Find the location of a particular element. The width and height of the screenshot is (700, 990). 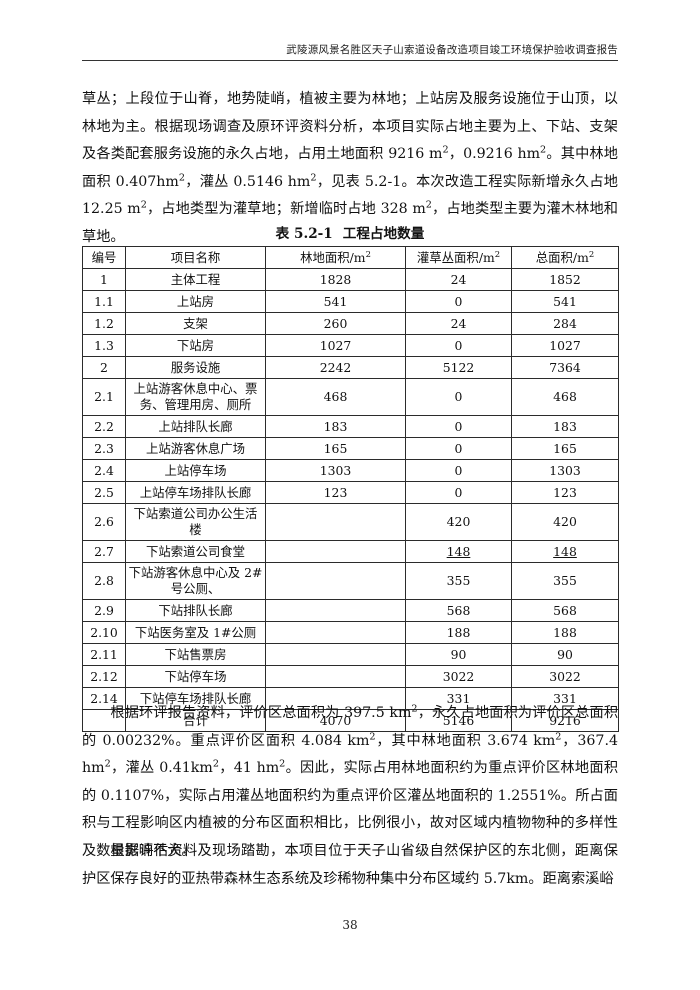

cell-no: 2.8 is located at coordinates (104, 581).